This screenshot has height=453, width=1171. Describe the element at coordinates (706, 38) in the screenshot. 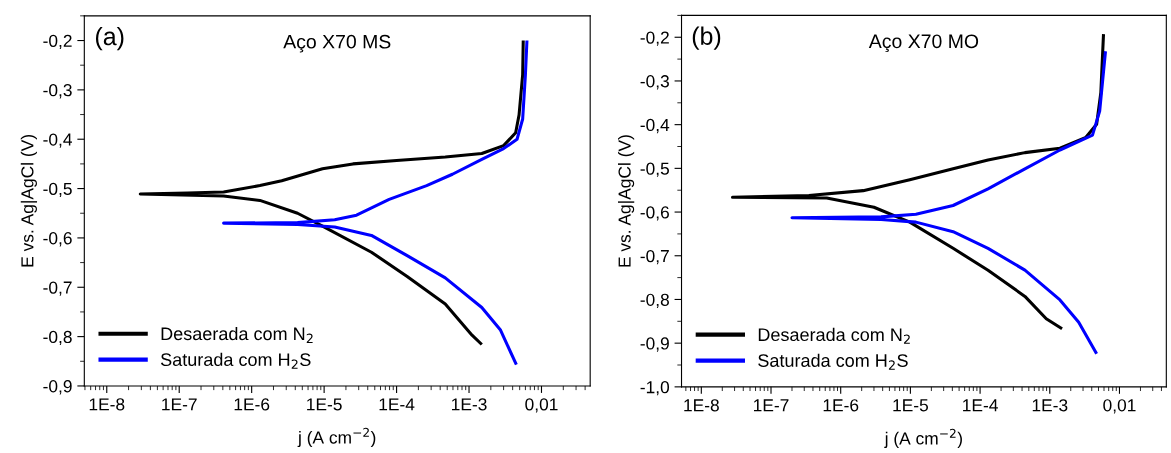

I see `annotation: (b)` at that location.